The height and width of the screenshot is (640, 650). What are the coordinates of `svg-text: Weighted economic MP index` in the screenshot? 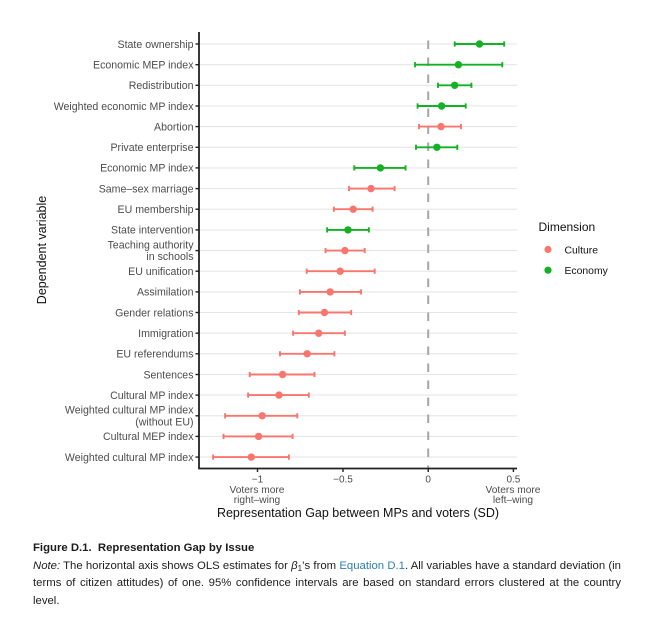 It's located at (124, 107).